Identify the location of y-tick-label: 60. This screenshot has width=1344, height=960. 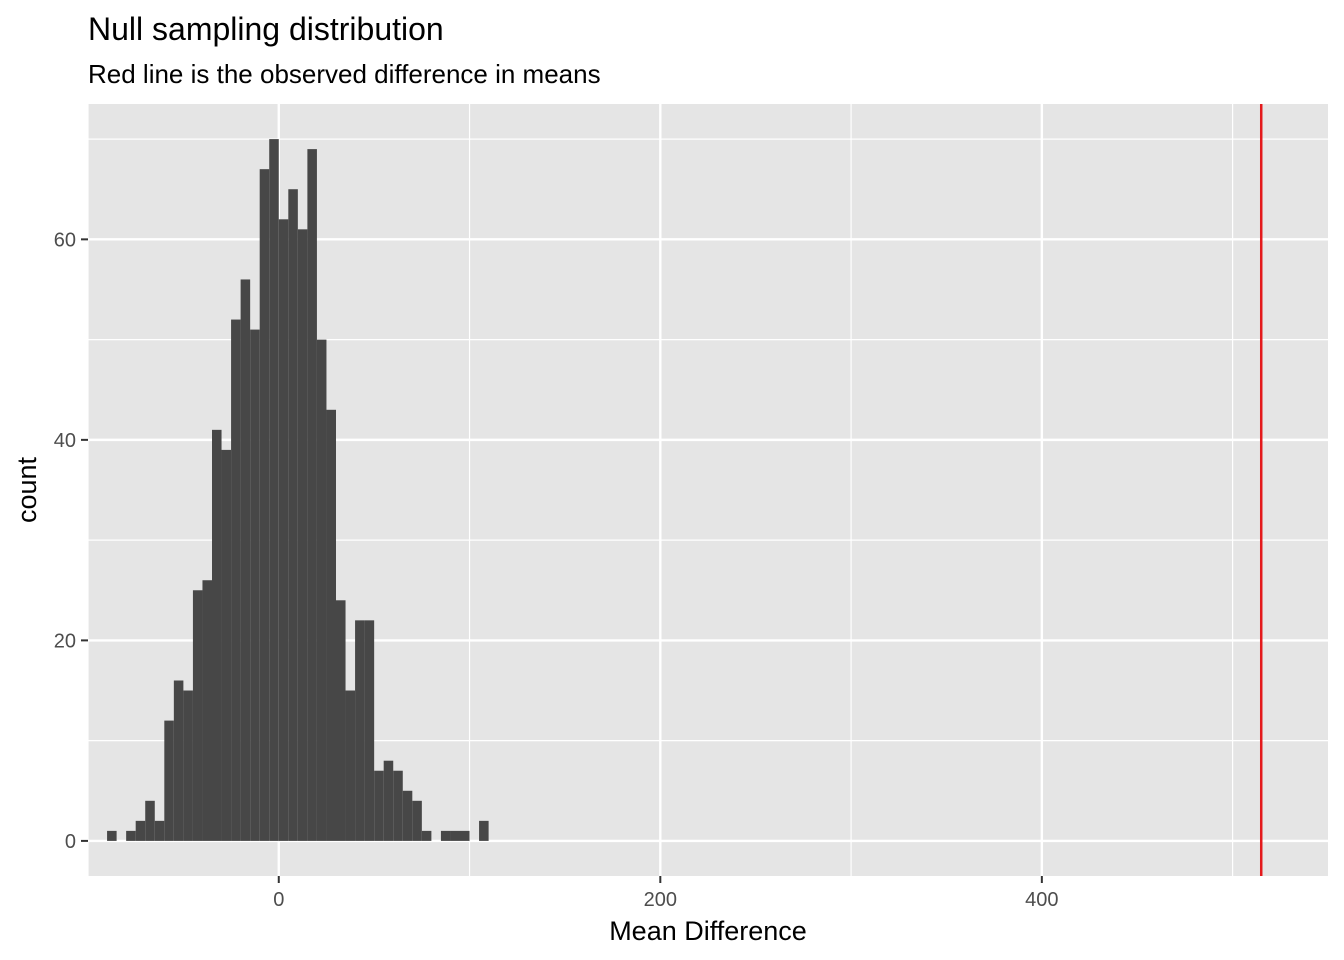
(65, 240).